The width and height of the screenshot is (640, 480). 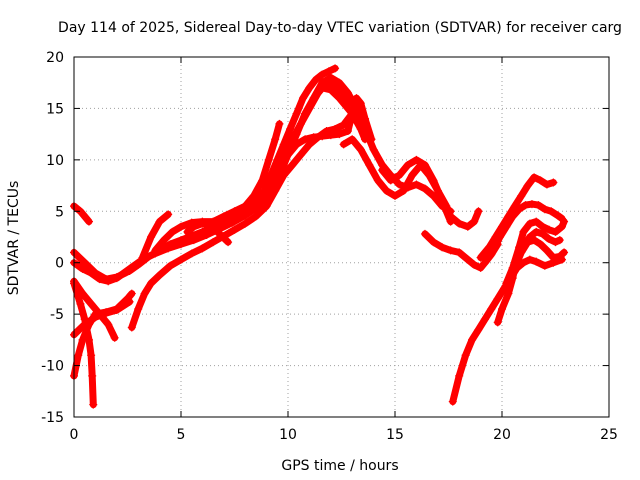 I want to click on y-axis-label: SDTVAR / TECUs, so click(x=14, y=238).